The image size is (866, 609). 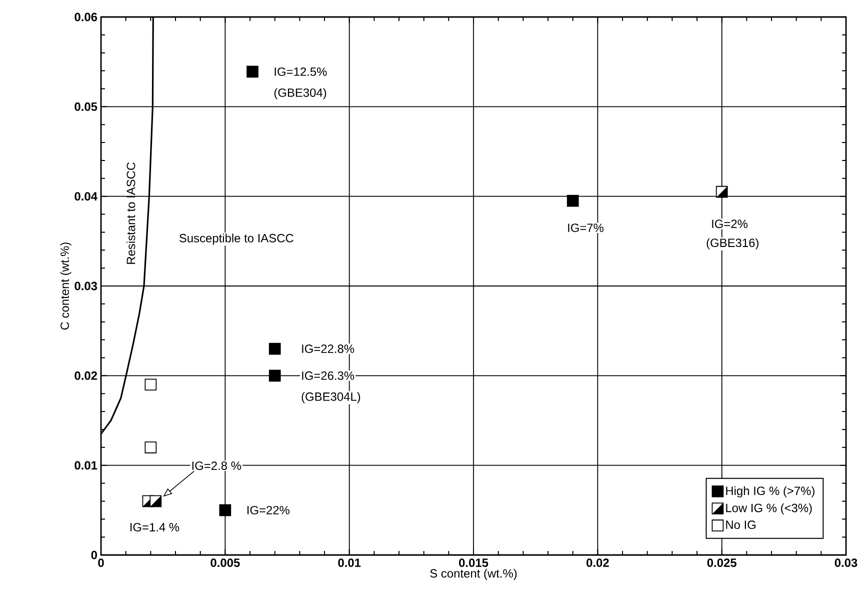 I want to click on annotation: IG=22%, so click(x=268, y=510).